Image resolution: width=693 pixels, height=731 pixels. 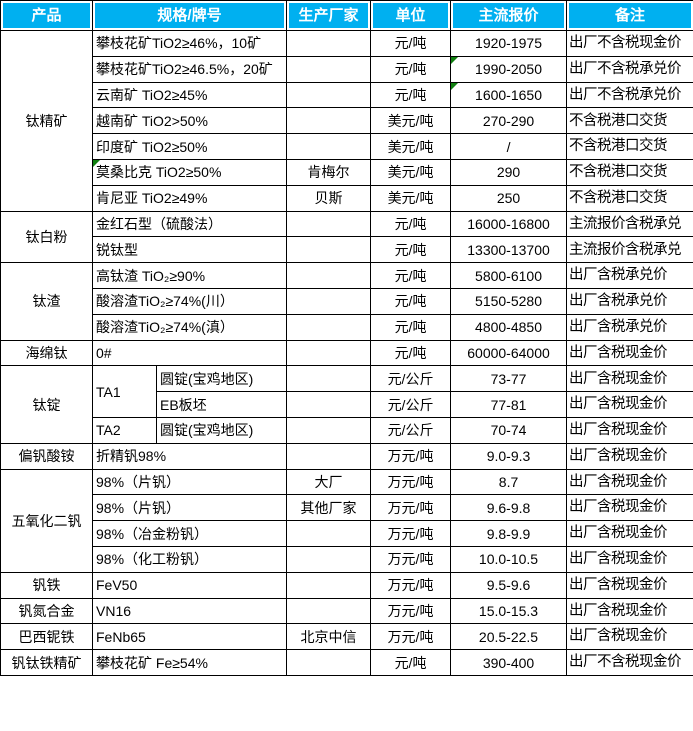 What do you see at coordinates (189, 456) in the screenshot?
I see `spec-cell: 折精钒98%` at bounding box center [189, 456].